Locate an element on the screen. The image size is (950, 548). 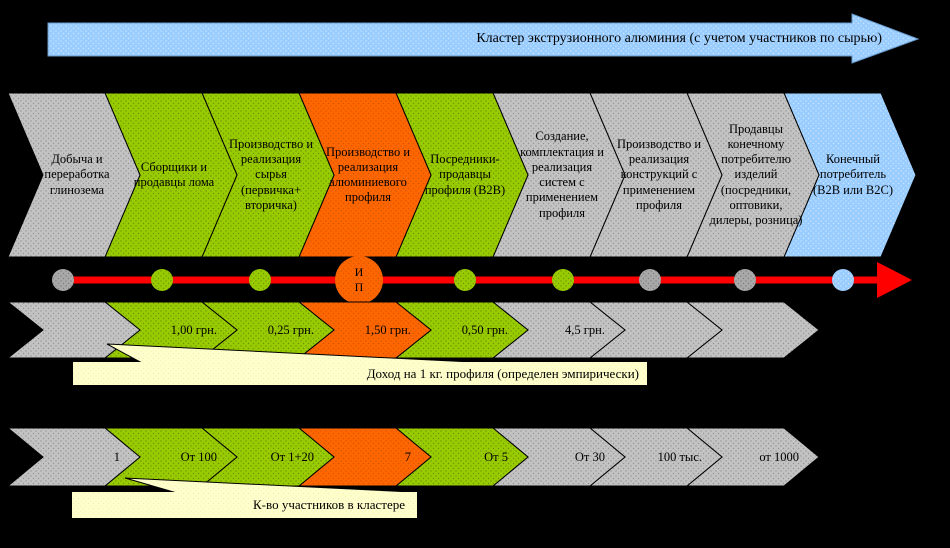
cluster-banner-arrow is located at coordinates (483, 38).